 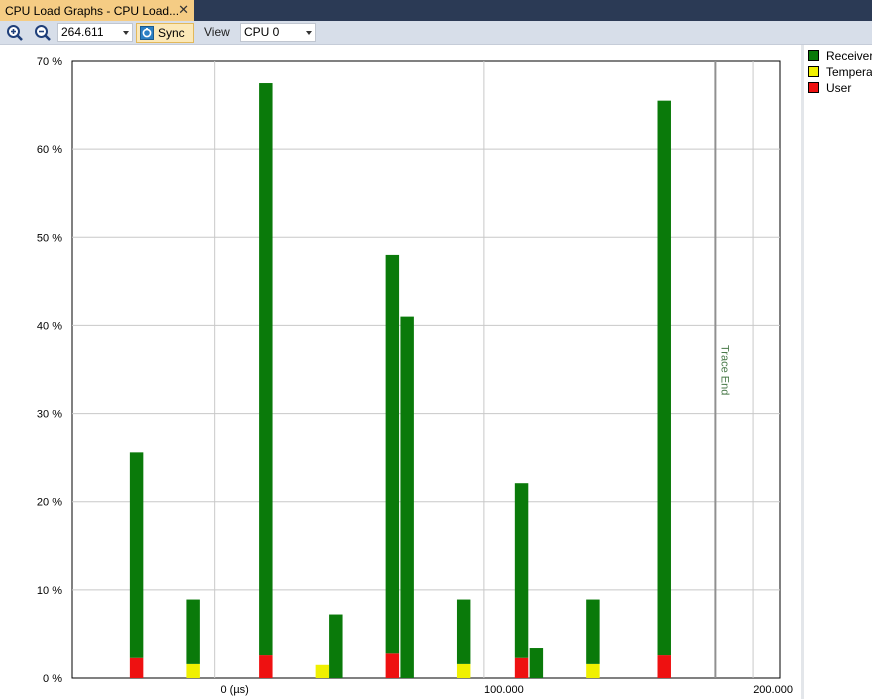 What do you see at coordinates (217, 32) in the screenshot?
I see `view-label: View` at bounding box center [217, 32].